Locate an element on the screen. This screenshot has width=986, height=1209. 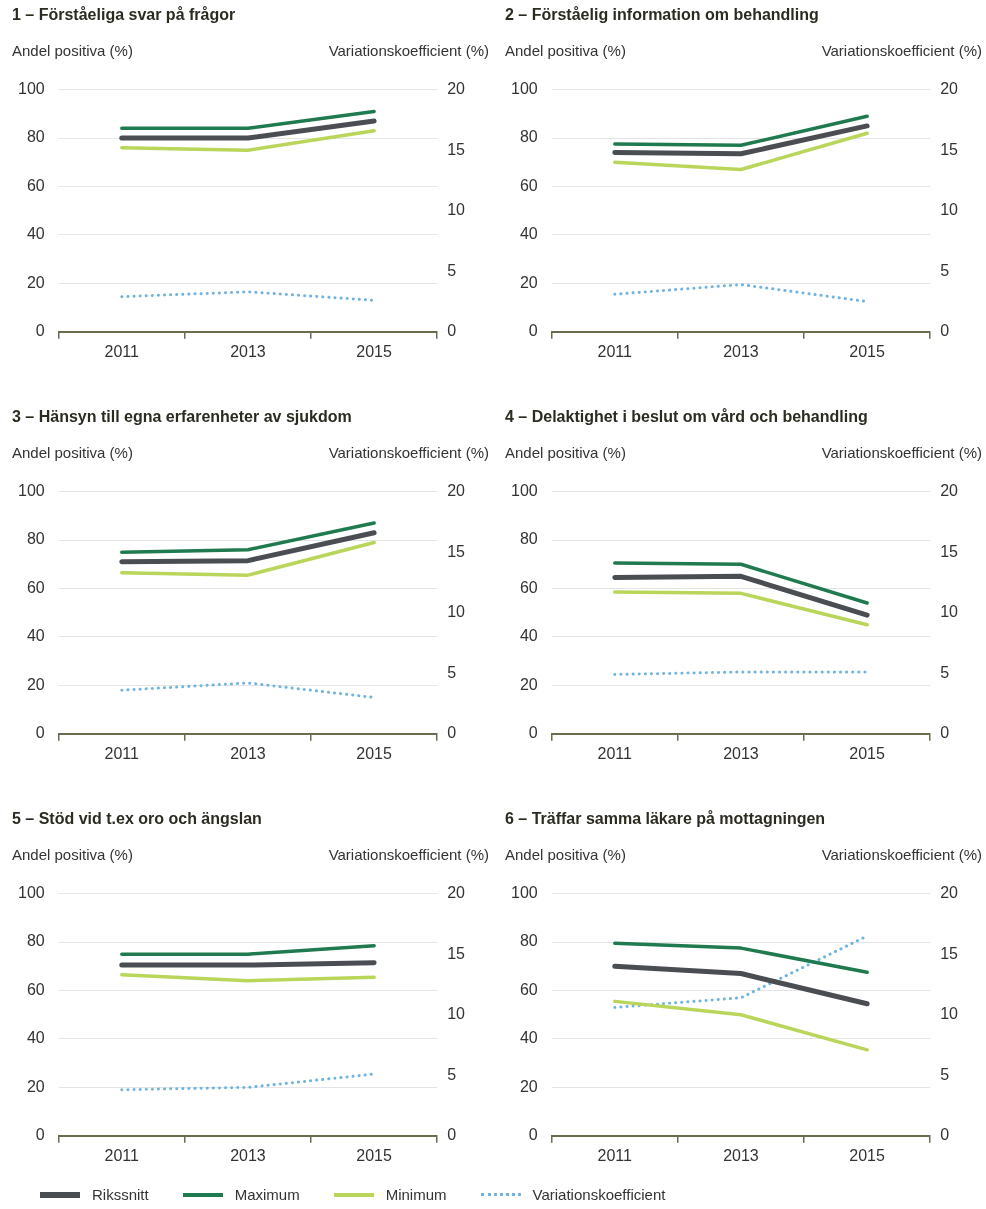
chart-title: 5 – Stöd vid t.ex oro och ängslan is located at coordinates (137, 819).